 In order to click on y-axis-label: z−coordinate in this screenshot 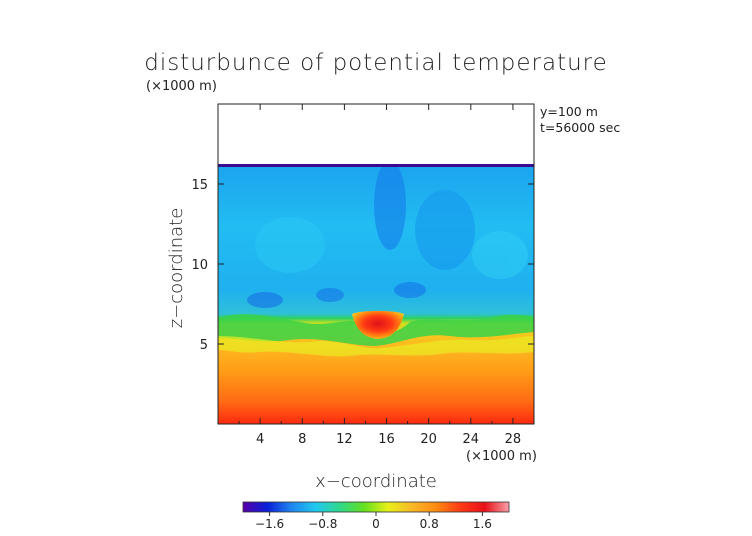, I will do `click(176, 268)`.